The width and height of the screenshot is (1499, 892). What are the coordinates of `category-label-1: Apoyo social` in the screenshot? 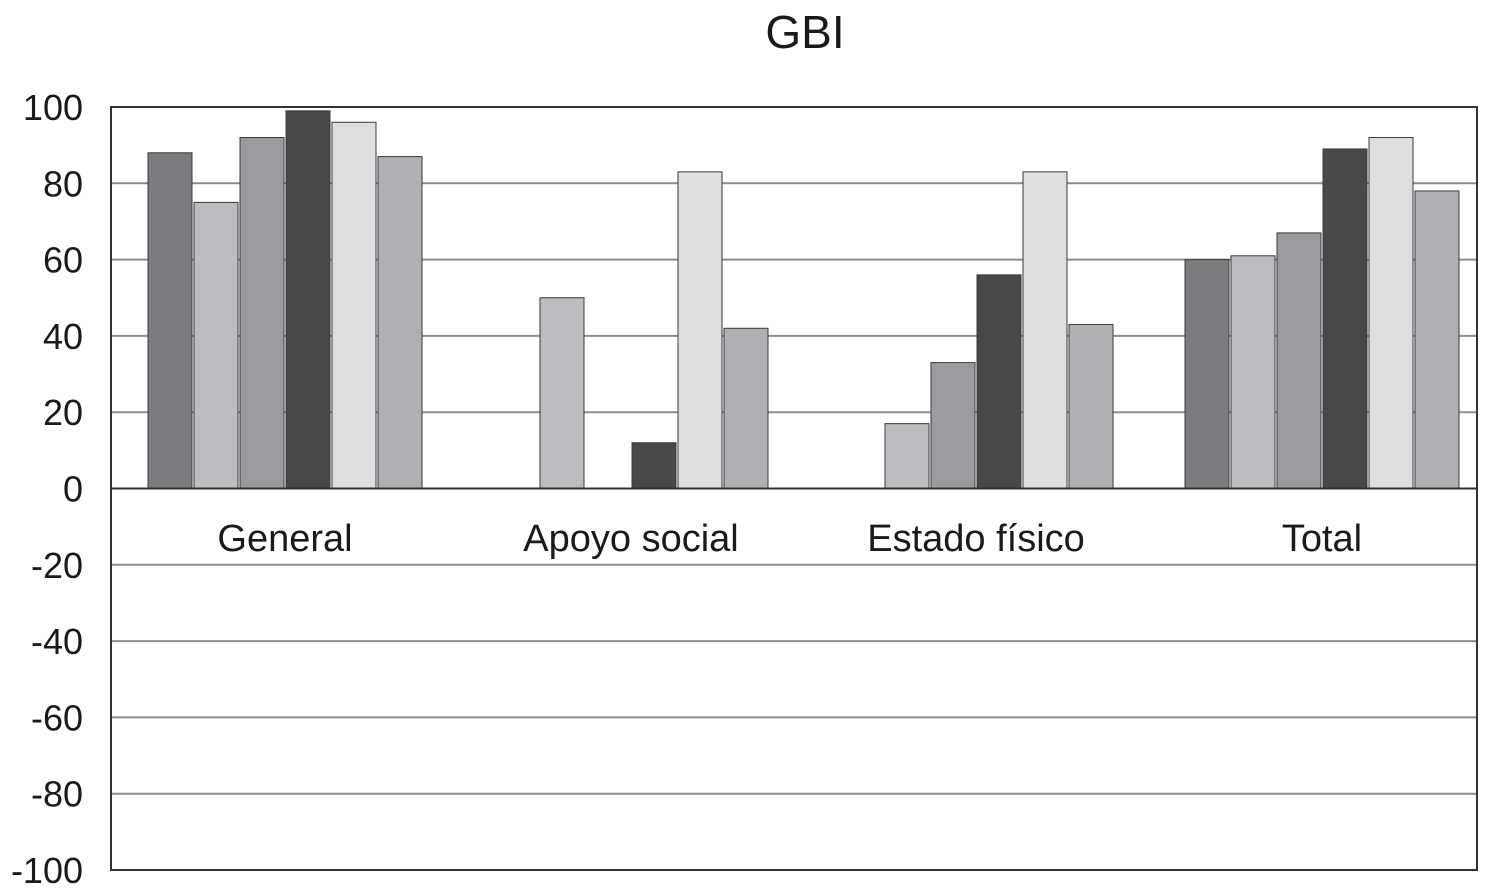 It's located at (630, 539).